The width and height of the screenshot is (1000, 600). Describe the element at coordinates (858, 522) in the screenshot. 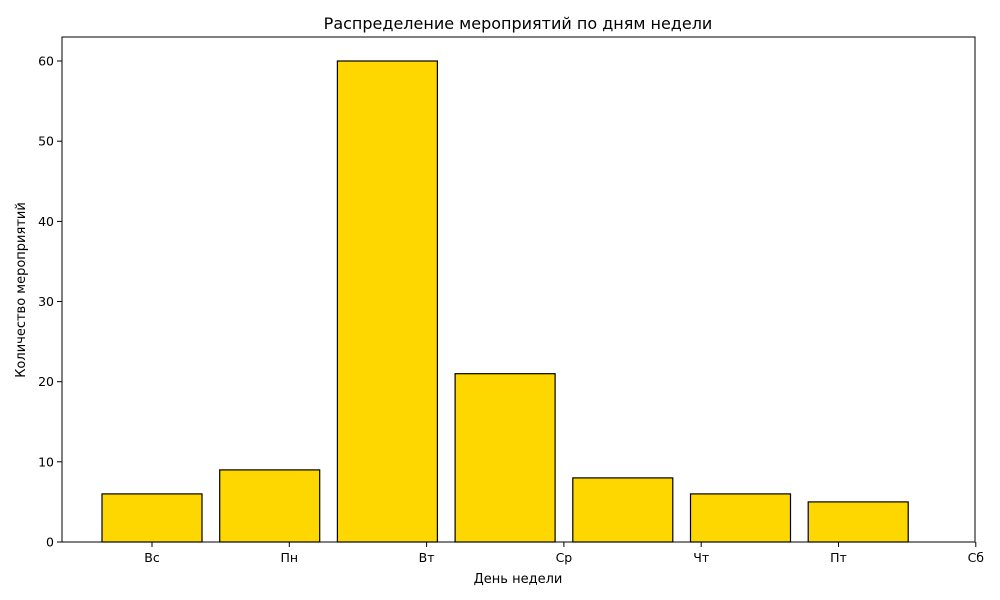

I see `bar-Сб` at that location.